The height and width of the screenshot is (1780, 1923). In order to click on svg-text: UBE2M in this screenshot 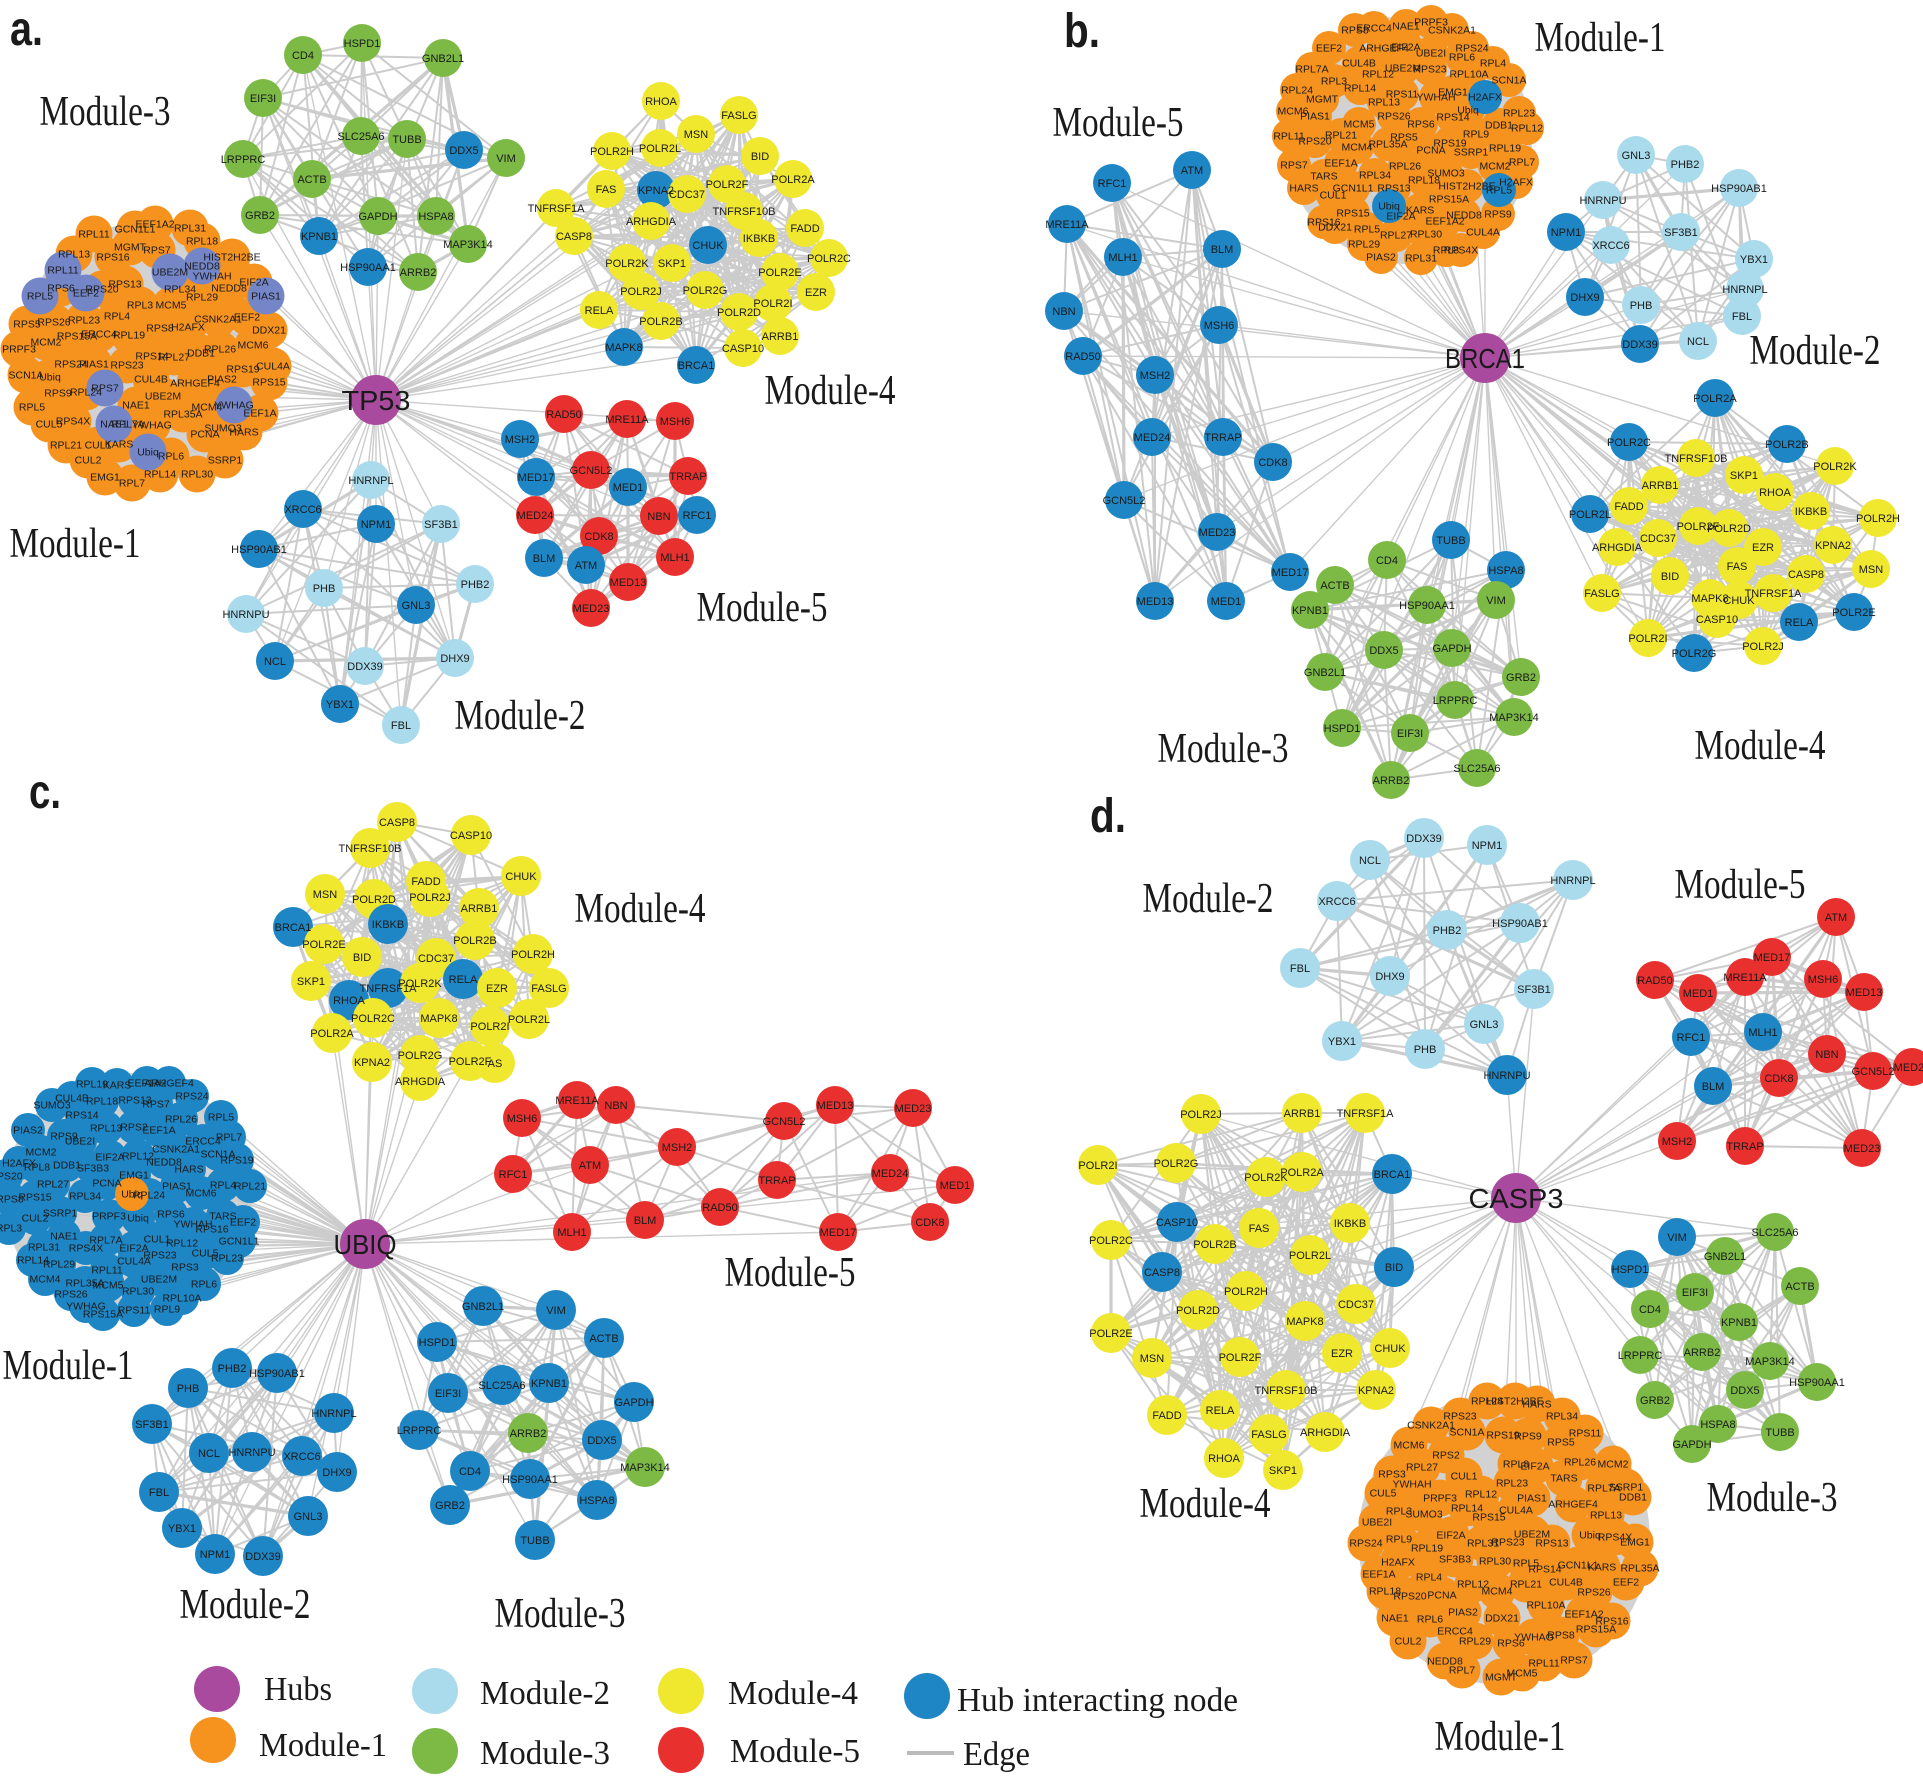, I will do `click(163, 397)`.